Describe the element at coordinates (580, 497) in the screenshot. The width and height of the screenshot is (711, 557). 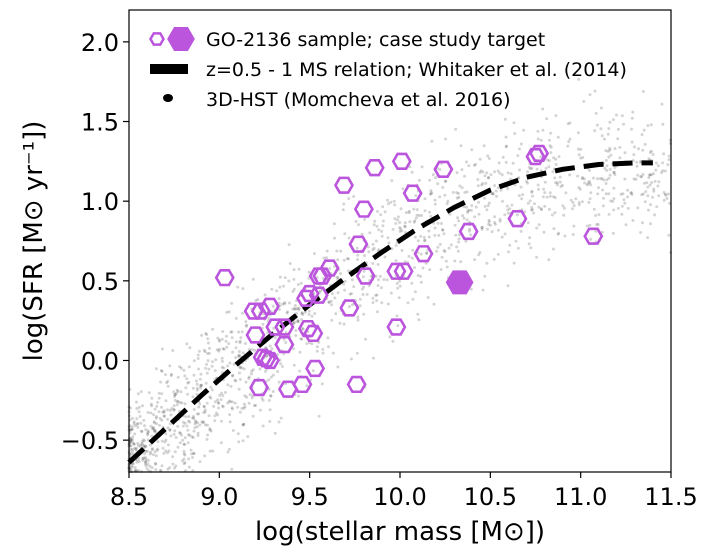
I see `x-tick-label: 11.0` at that location.